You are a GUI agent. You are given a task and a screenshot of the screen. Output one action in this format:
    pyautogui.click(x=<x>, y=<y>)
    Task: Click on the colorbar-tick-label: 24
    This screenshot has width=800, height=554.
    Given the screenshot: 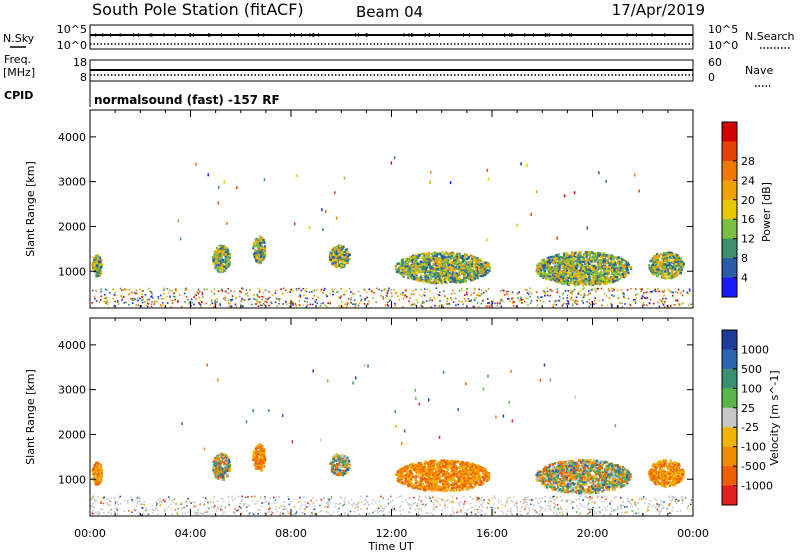 What is the action you would take?
    pyautogui.click(x=748, y=180)
    